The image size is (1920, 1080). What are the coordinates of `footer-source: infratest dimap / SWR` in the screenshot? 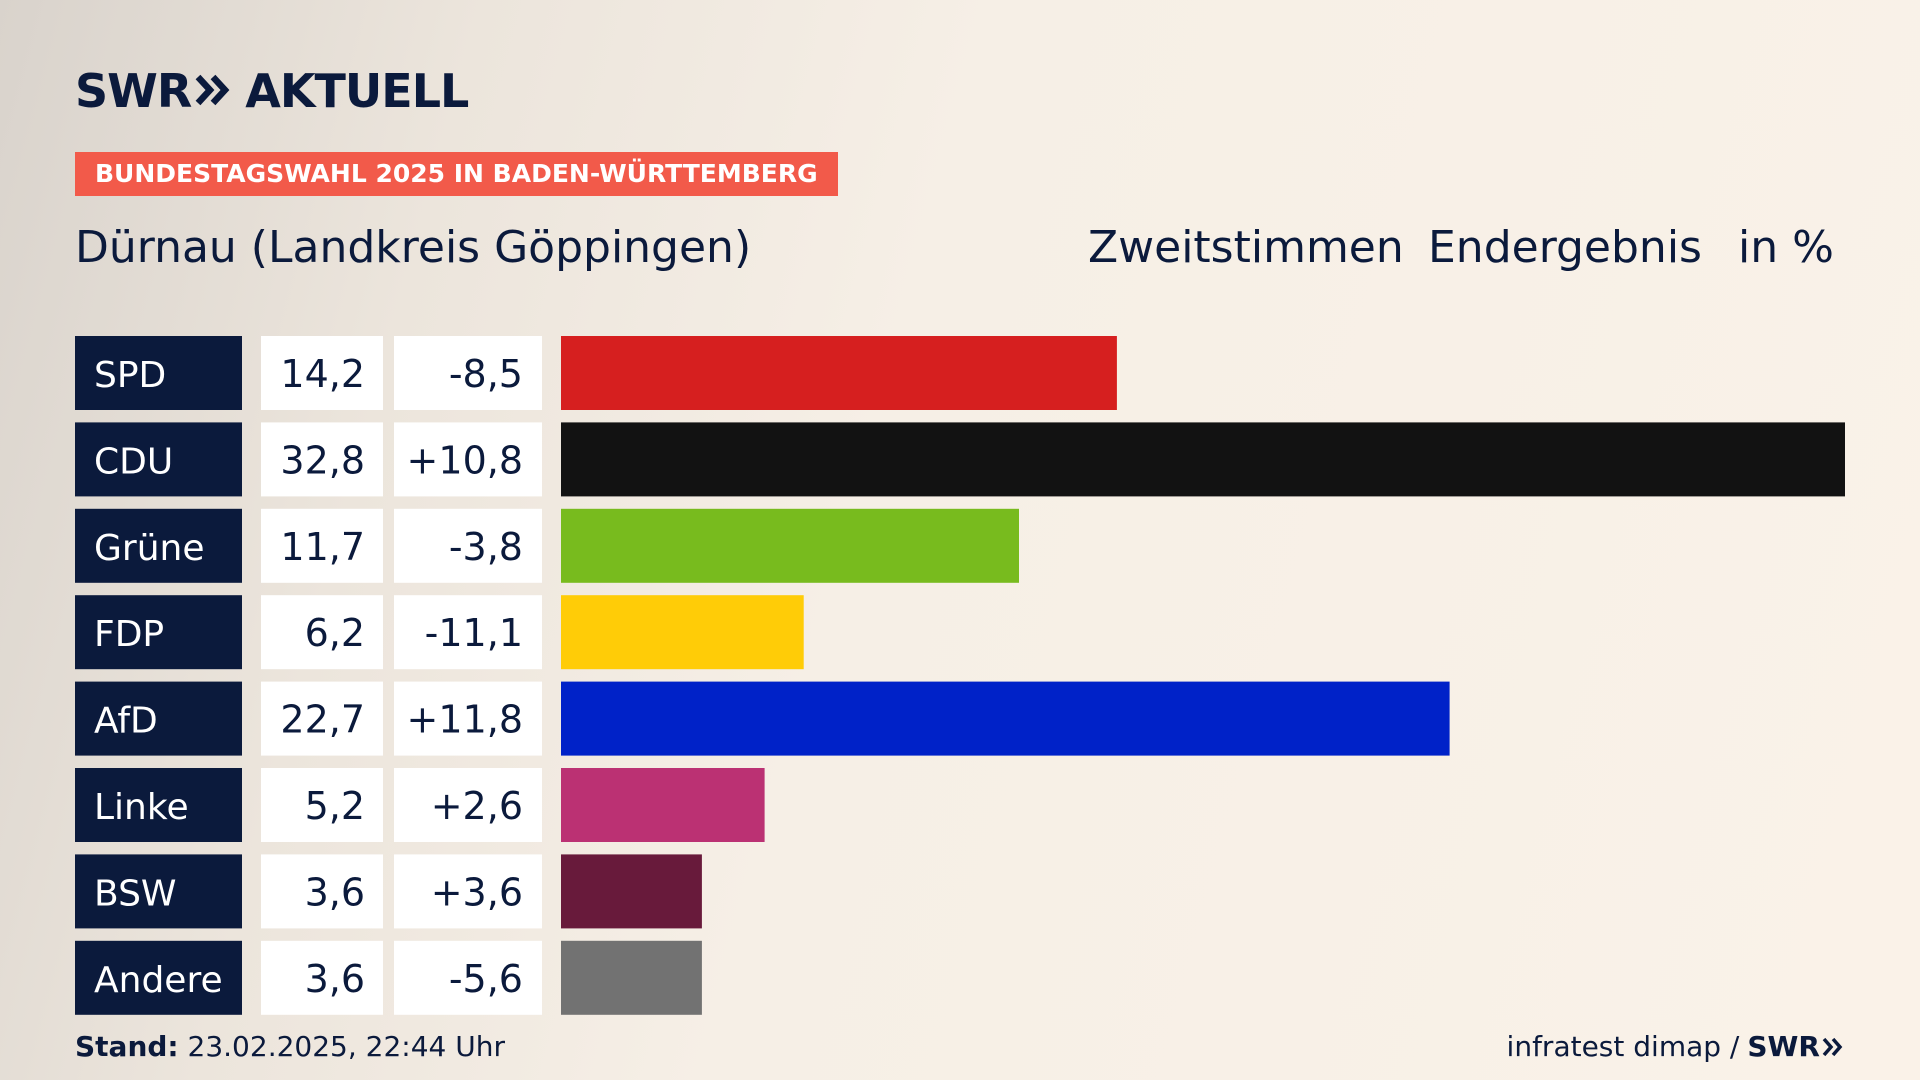 It's located at (1675, 1046).